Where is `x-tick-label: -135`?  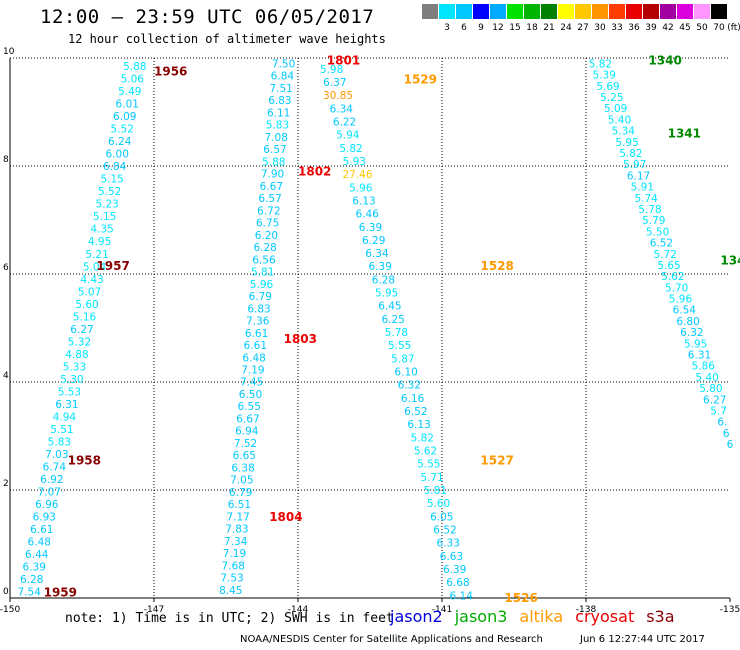
x-tick-label: -135 is located at coordinates (730, 610).